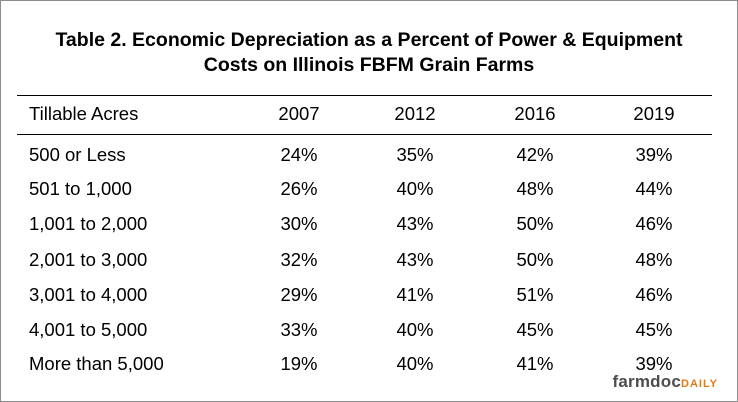  Describe the element at coordinates (646, 381) in the screenshot. I see `logo-main-text: farmdoc` at that location.